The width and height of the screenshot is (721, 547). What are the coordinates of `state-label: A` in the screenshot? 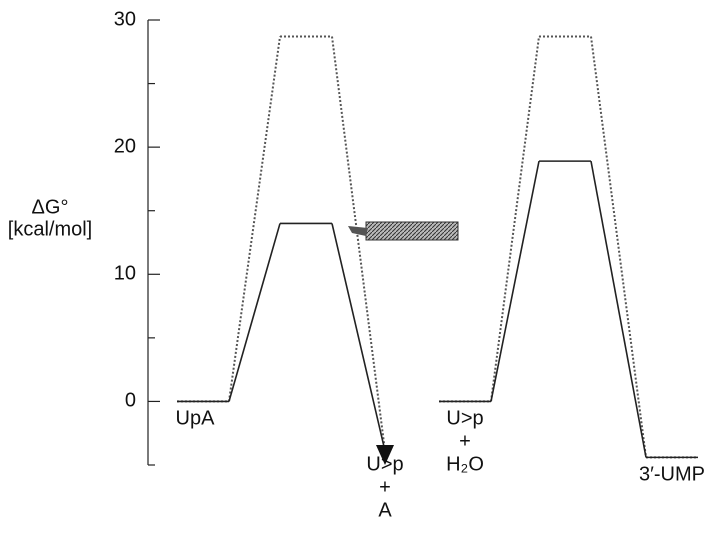 It's located at (385, 510).